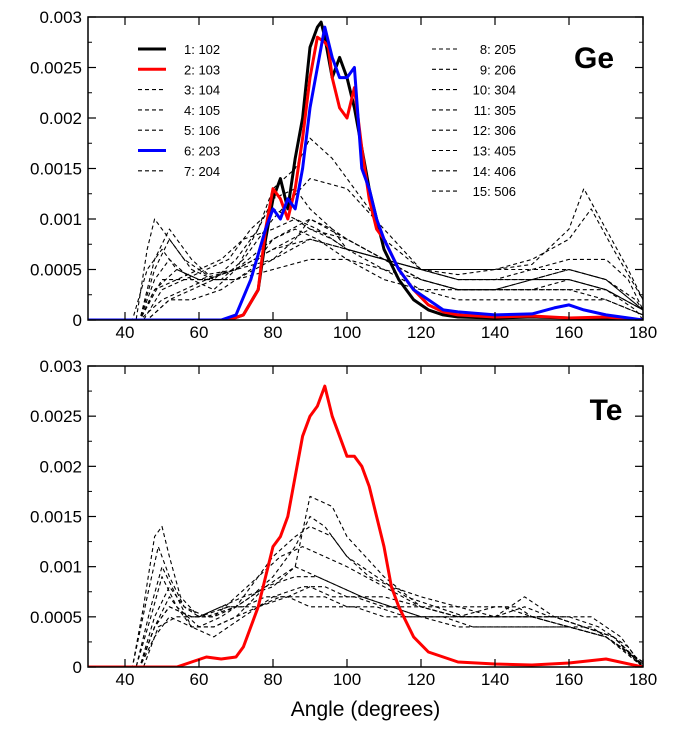 Image resolution: width=688 pixels, height=732 pixels. Describe the element at coordinates (494, 171) in the screenshot. I see `legend-label: 14: 406` at that location.